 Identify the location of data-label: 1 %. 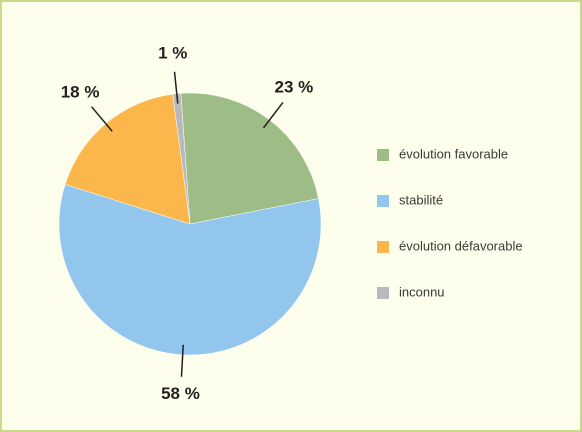
(172, 52).